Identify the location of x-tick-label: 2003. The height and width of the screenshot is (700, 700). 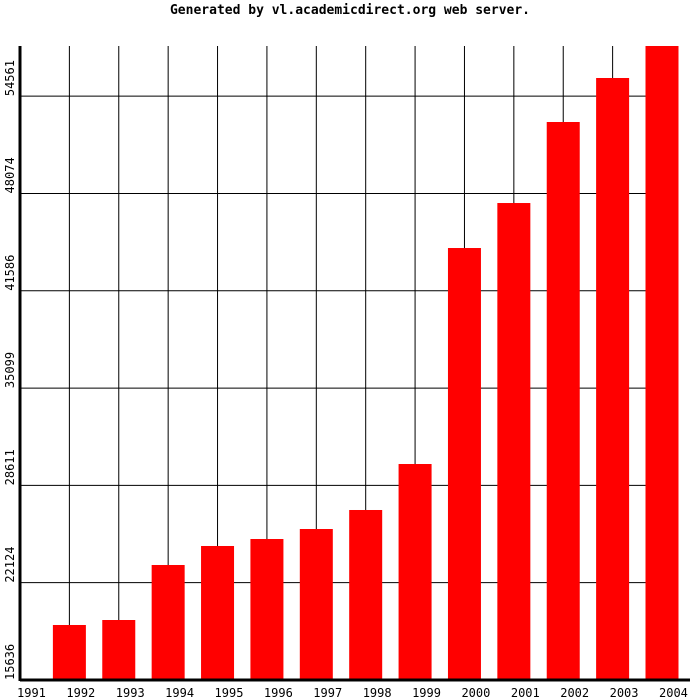
(624, 693).